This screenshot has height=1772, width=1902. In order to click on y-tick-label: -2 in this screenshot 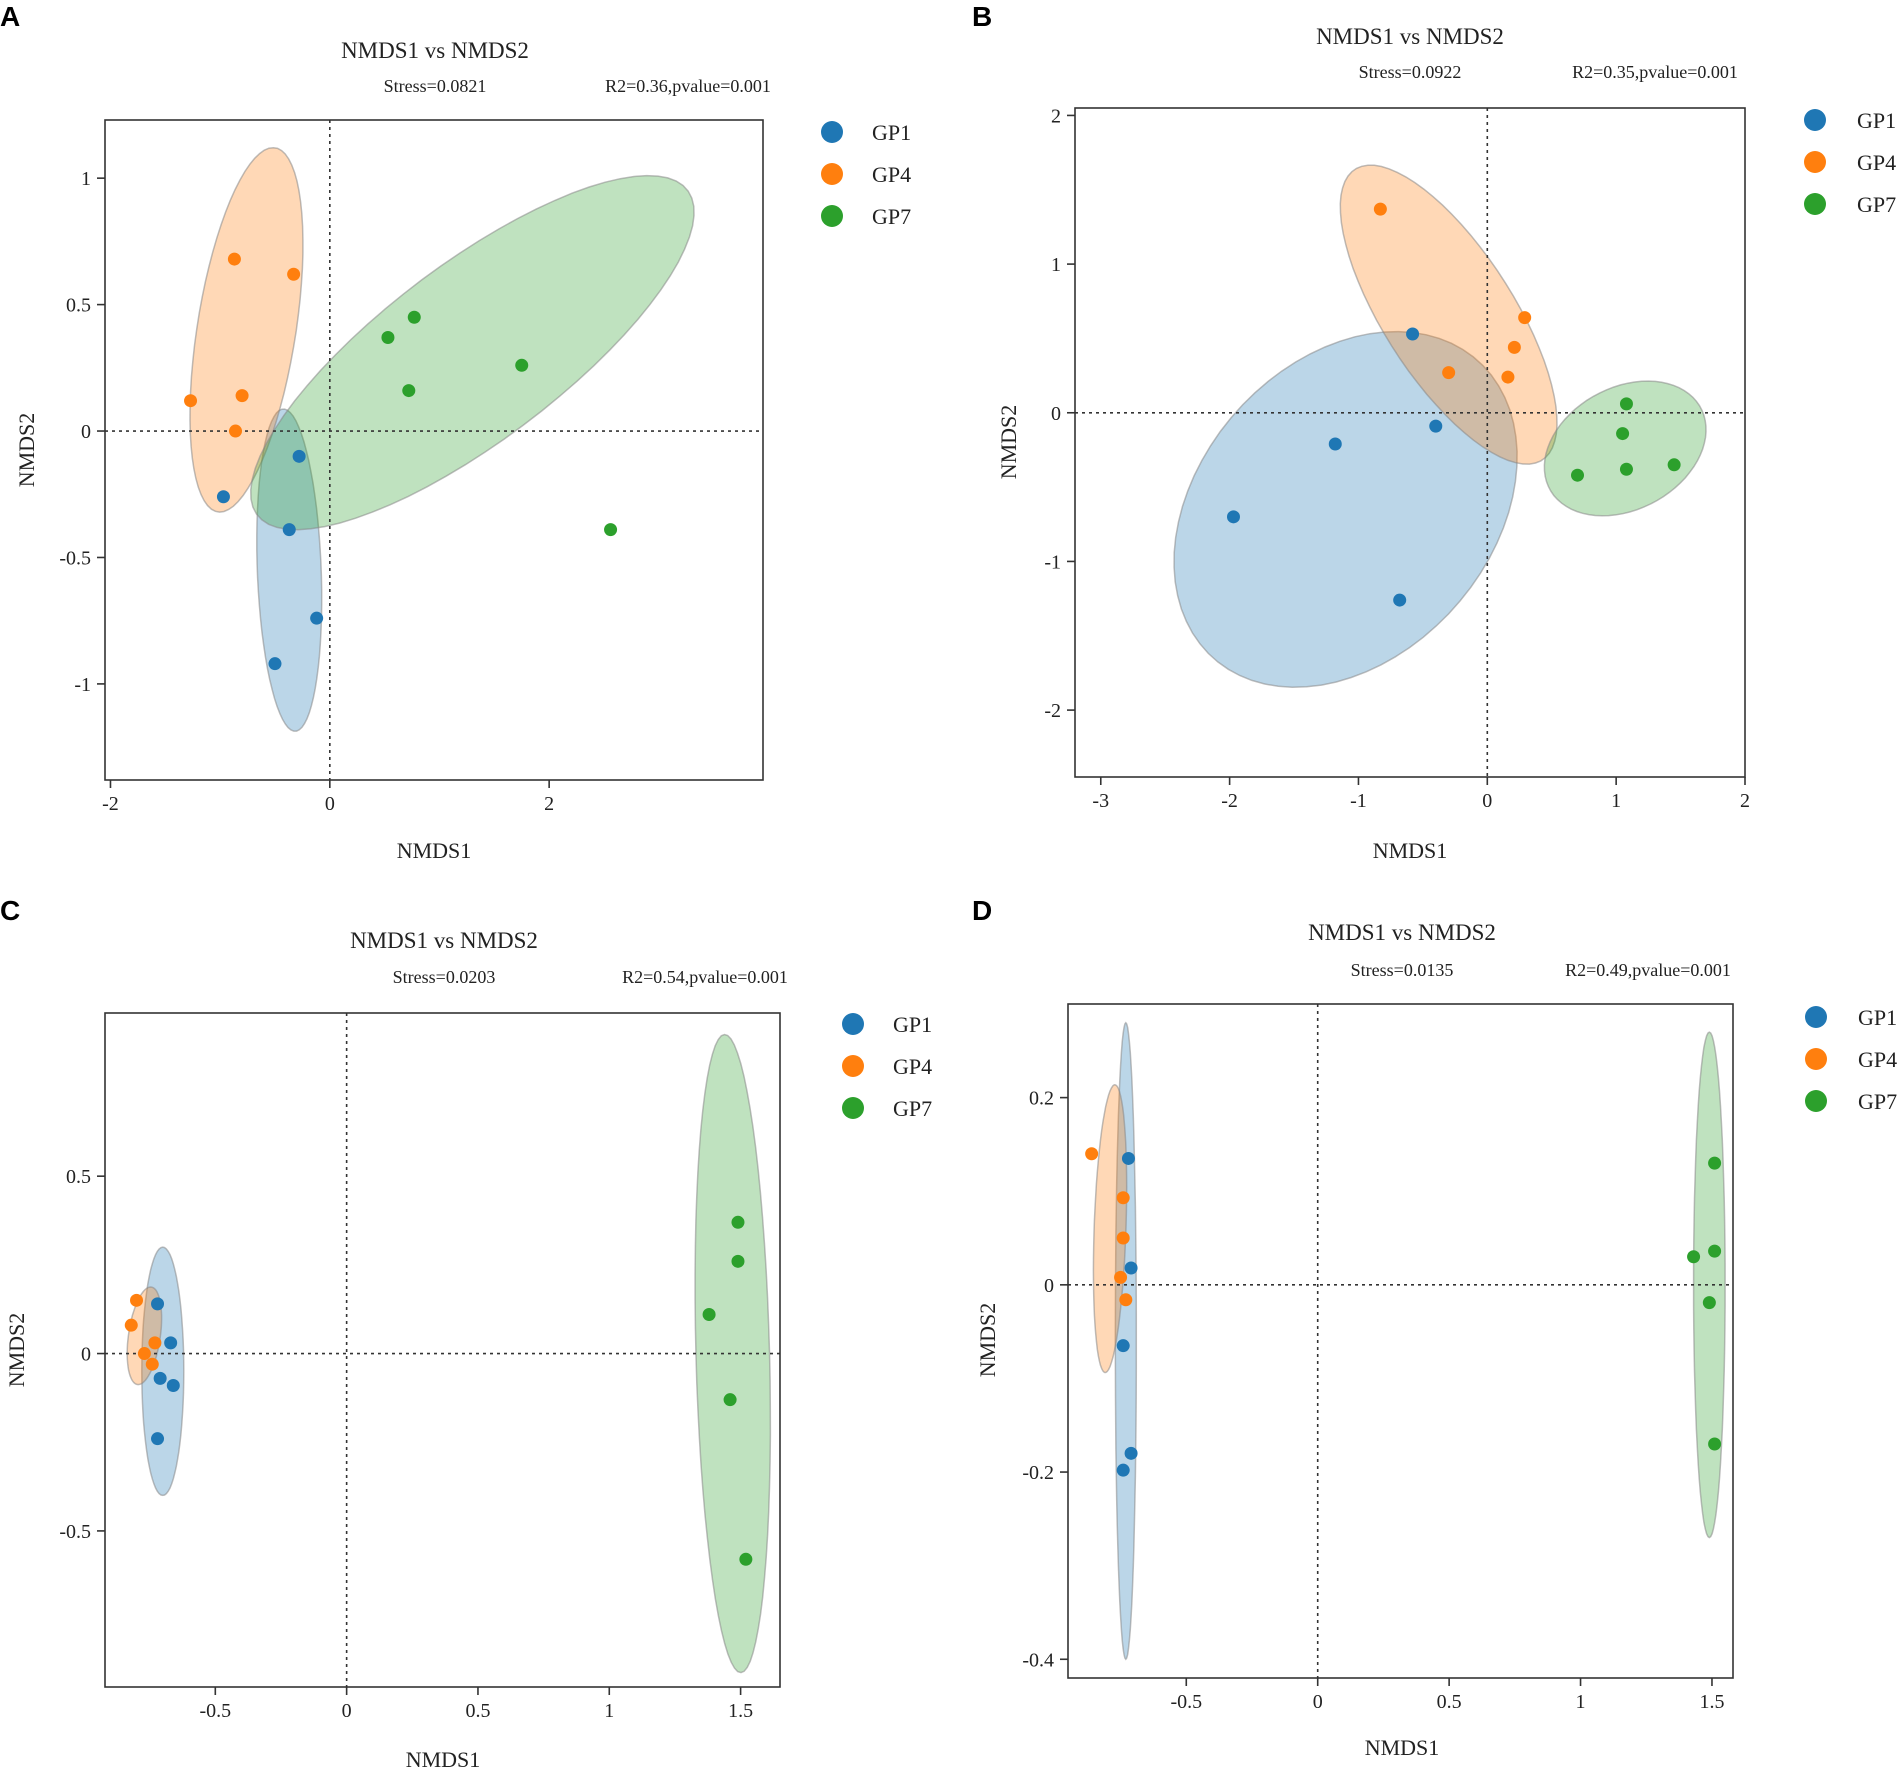, I will do `click(1052, 711)`.